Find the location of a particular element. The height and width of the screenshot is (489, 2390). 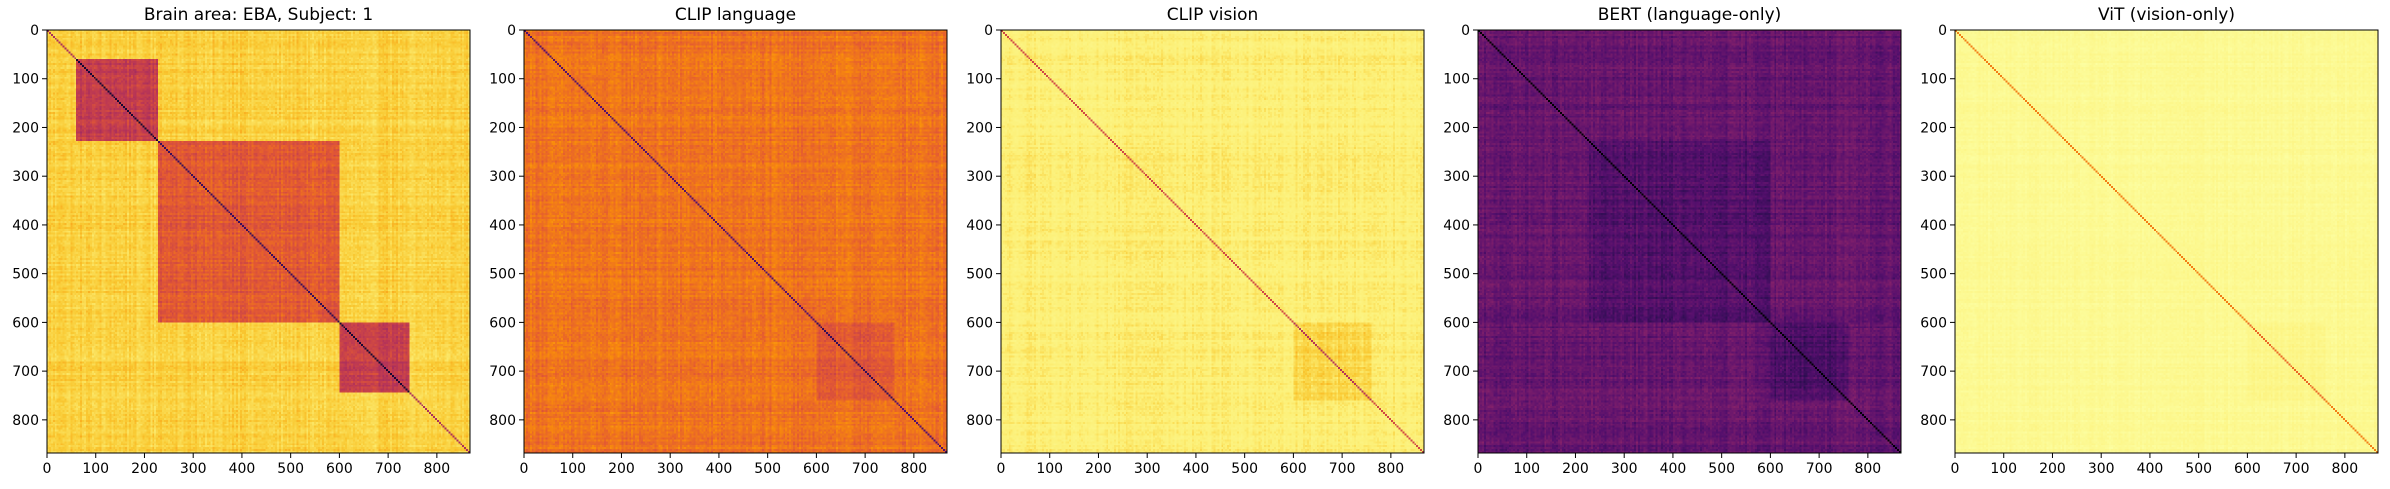

panel-title: CLIP language is located at coordinates (735, 15).